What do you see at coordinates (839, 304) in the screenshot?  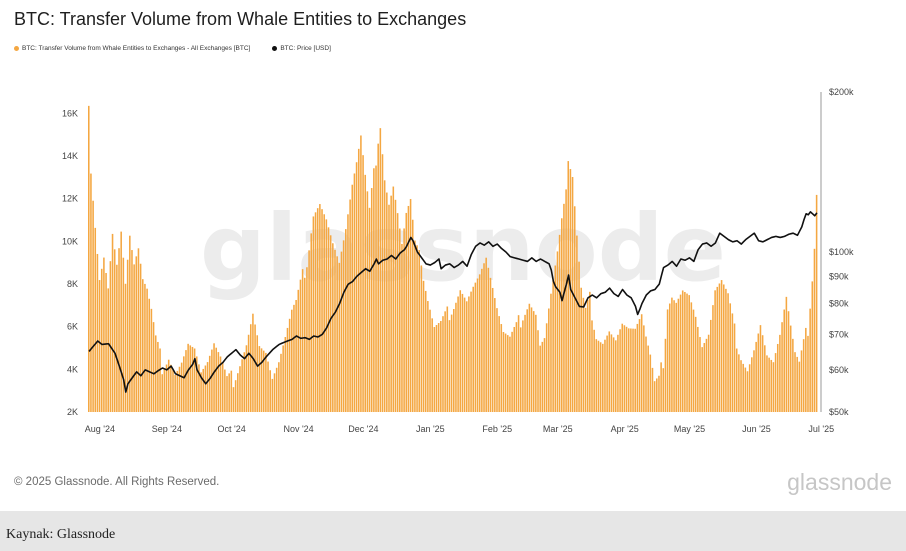 I see `y-right-tick-label: $80k` at bounding box center [839, 304].